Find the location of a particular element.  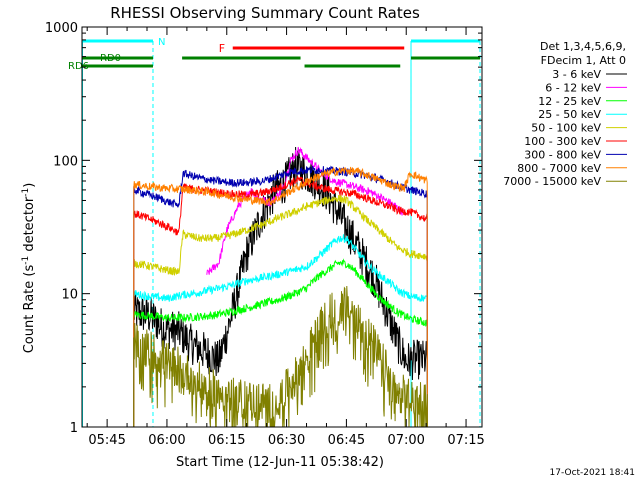

x-axis-label: Start Time (12-Jun-11 05:38:42) is located at coordinates (280, 462).